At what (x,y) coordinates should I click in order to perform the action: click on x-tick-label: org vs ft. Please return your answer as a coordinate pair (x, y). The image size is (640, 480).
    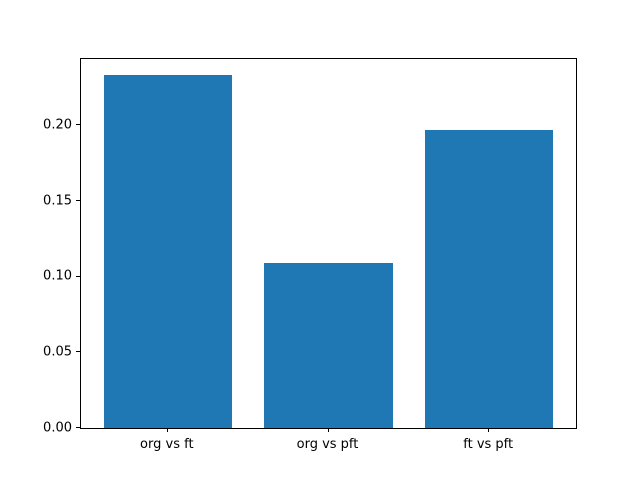
    Looking at the image, I should click on (167, 444).